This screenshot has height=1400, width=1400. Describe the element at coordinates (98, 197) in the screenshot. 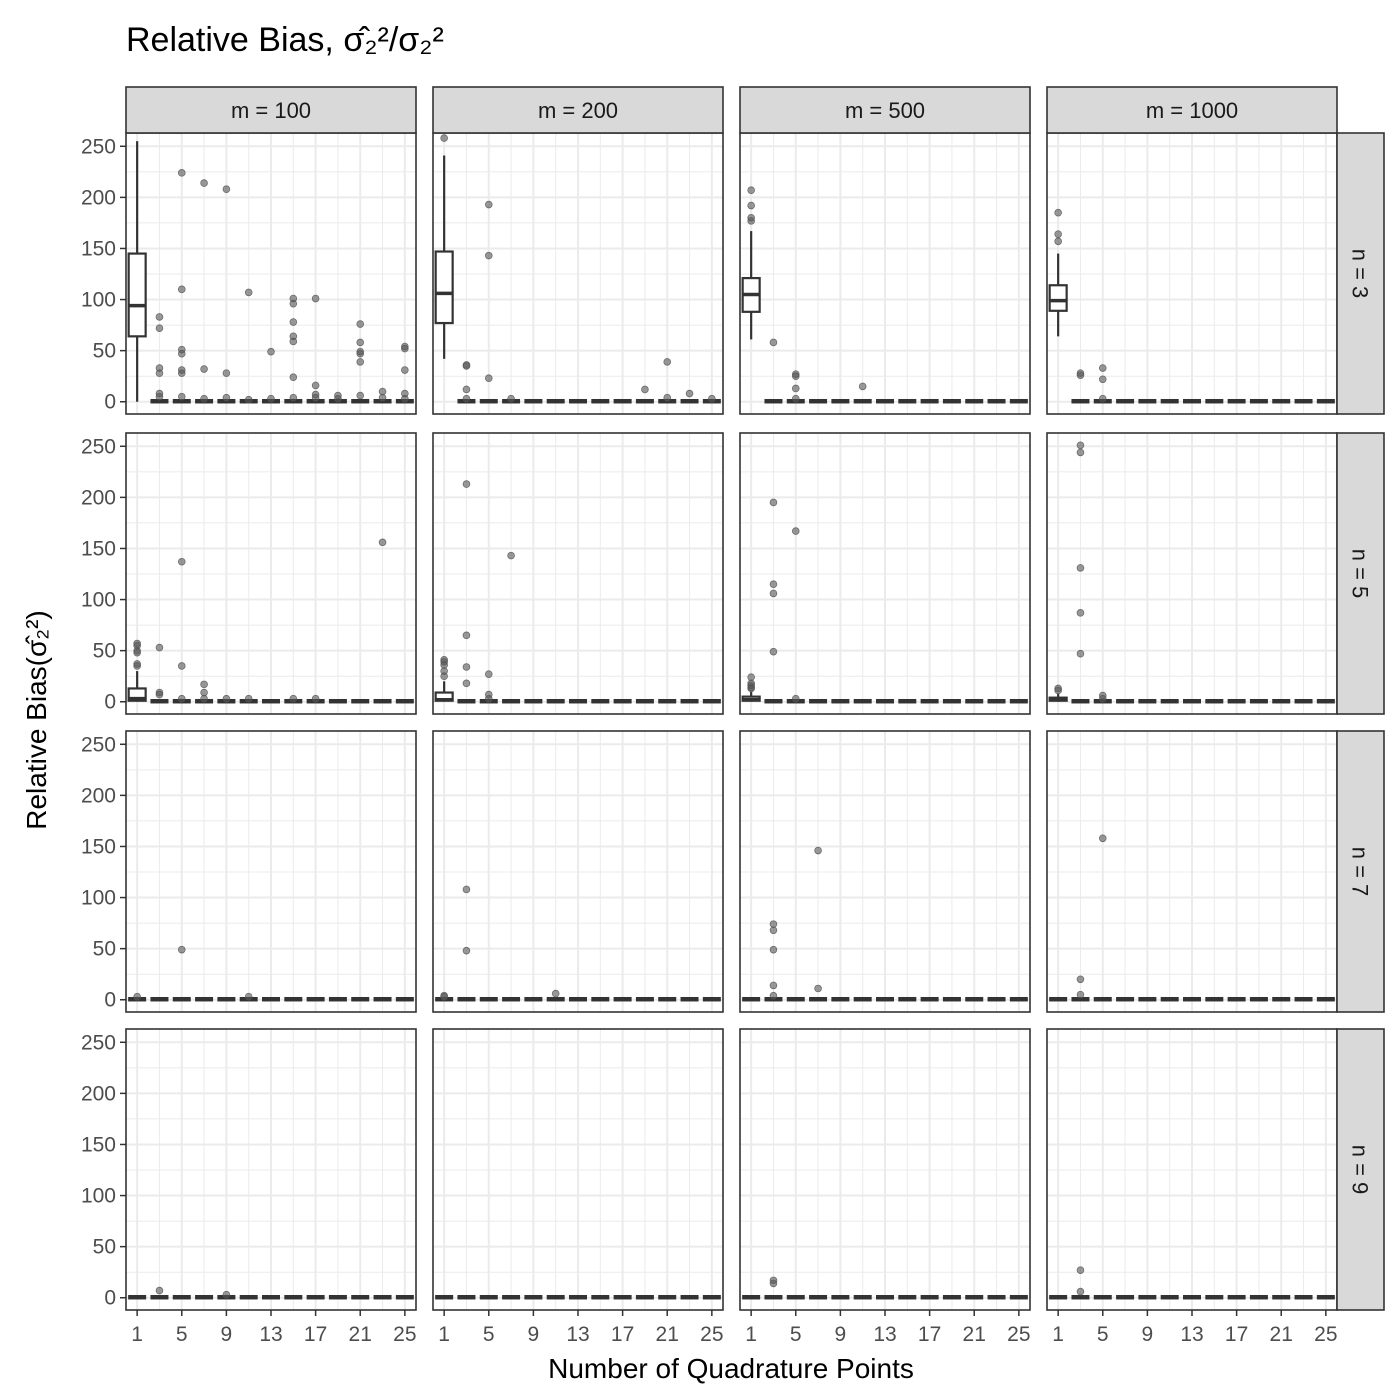

I see `y-tick-label: 200` at that location.